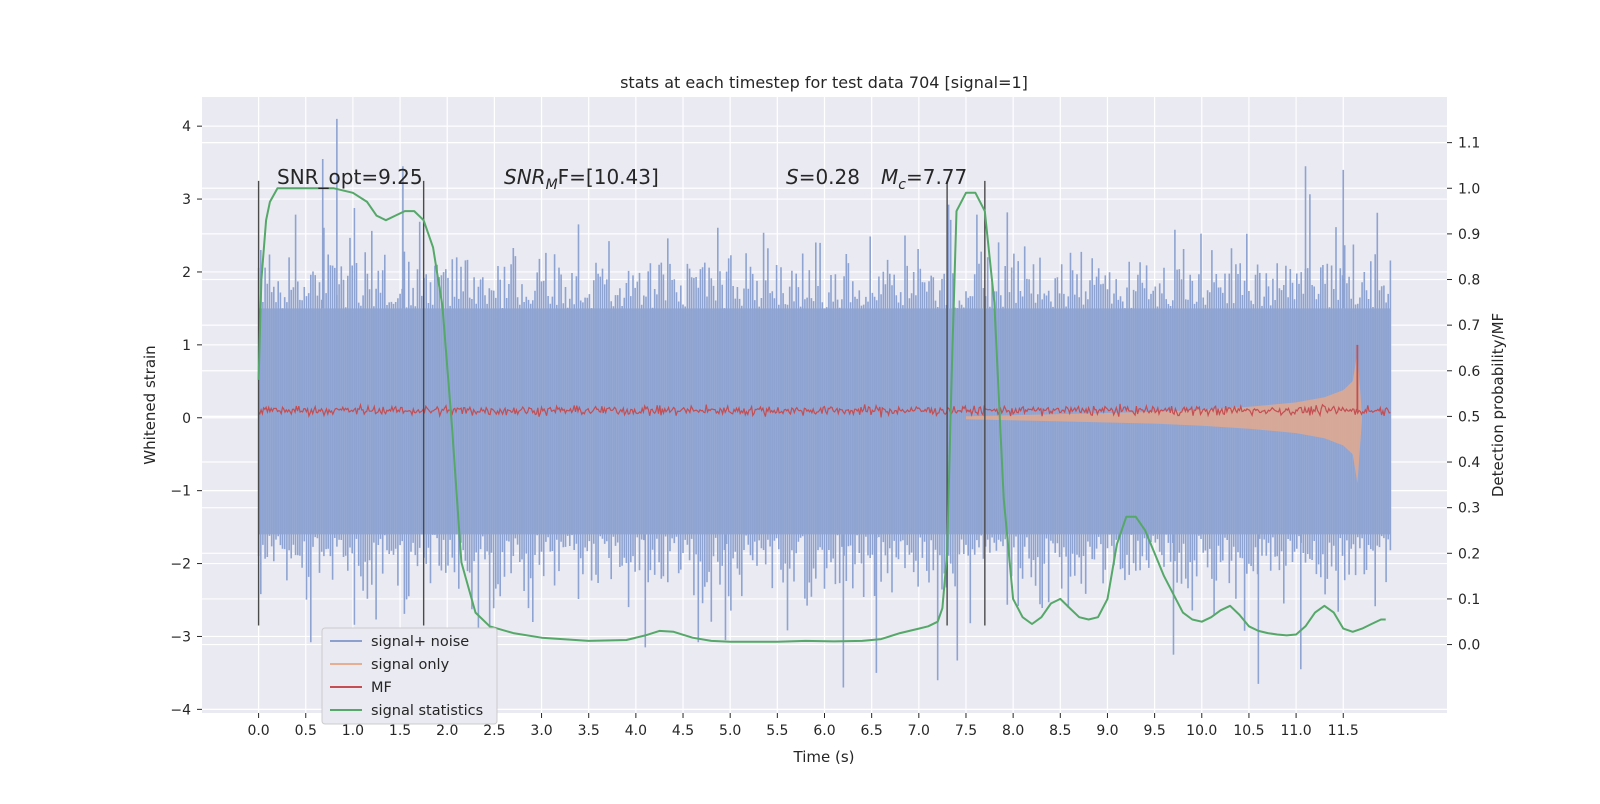  I want to click on x-axis-label: Time (s), so click(824, 757).